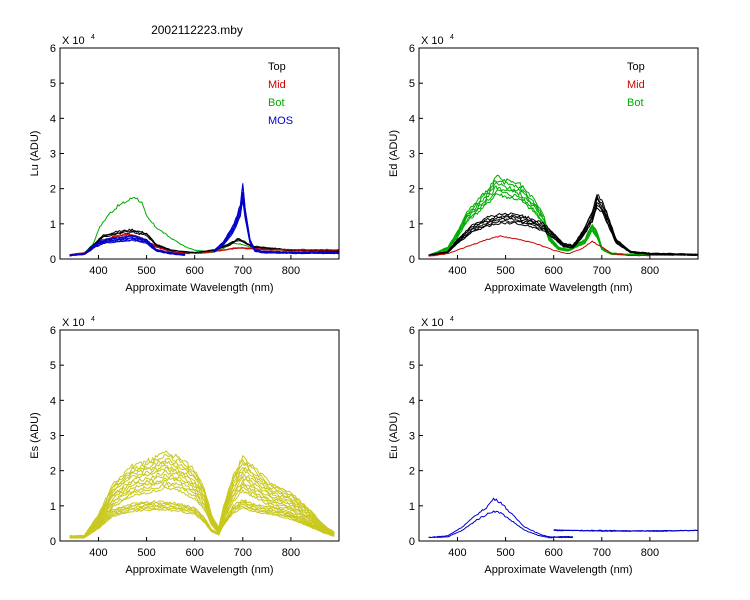 This screenshot has width=750, height=600. What do you see at coordinates (197, 30) in the screenshot?
I see `figure-title: 2002112223.mby` at bounding box center [197, 30].